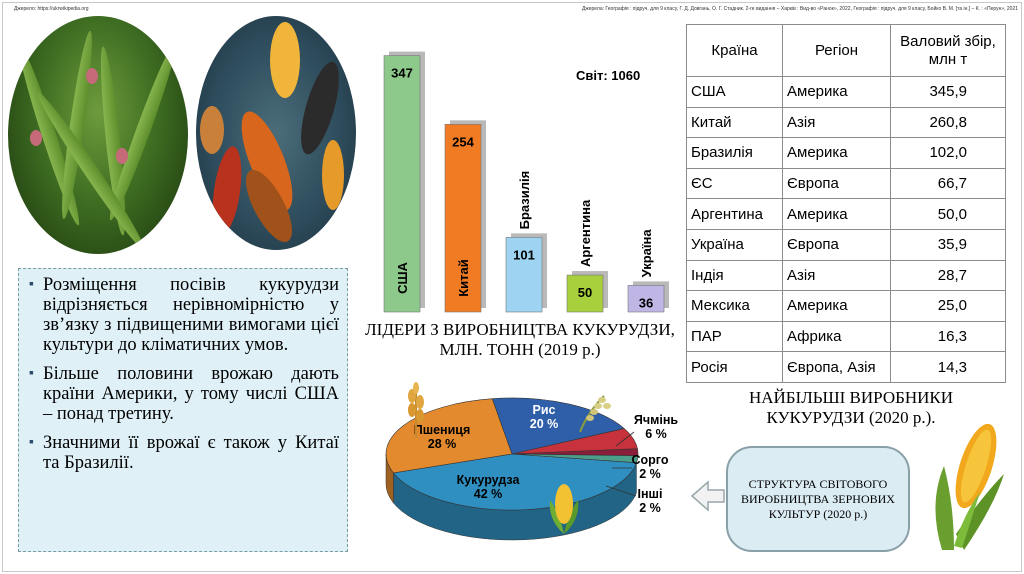 This screenshot has width=1024, height=574. Describe the element at coordinates (734, 50) in the screenshot. I see `table-header-country: Країна` at that location.